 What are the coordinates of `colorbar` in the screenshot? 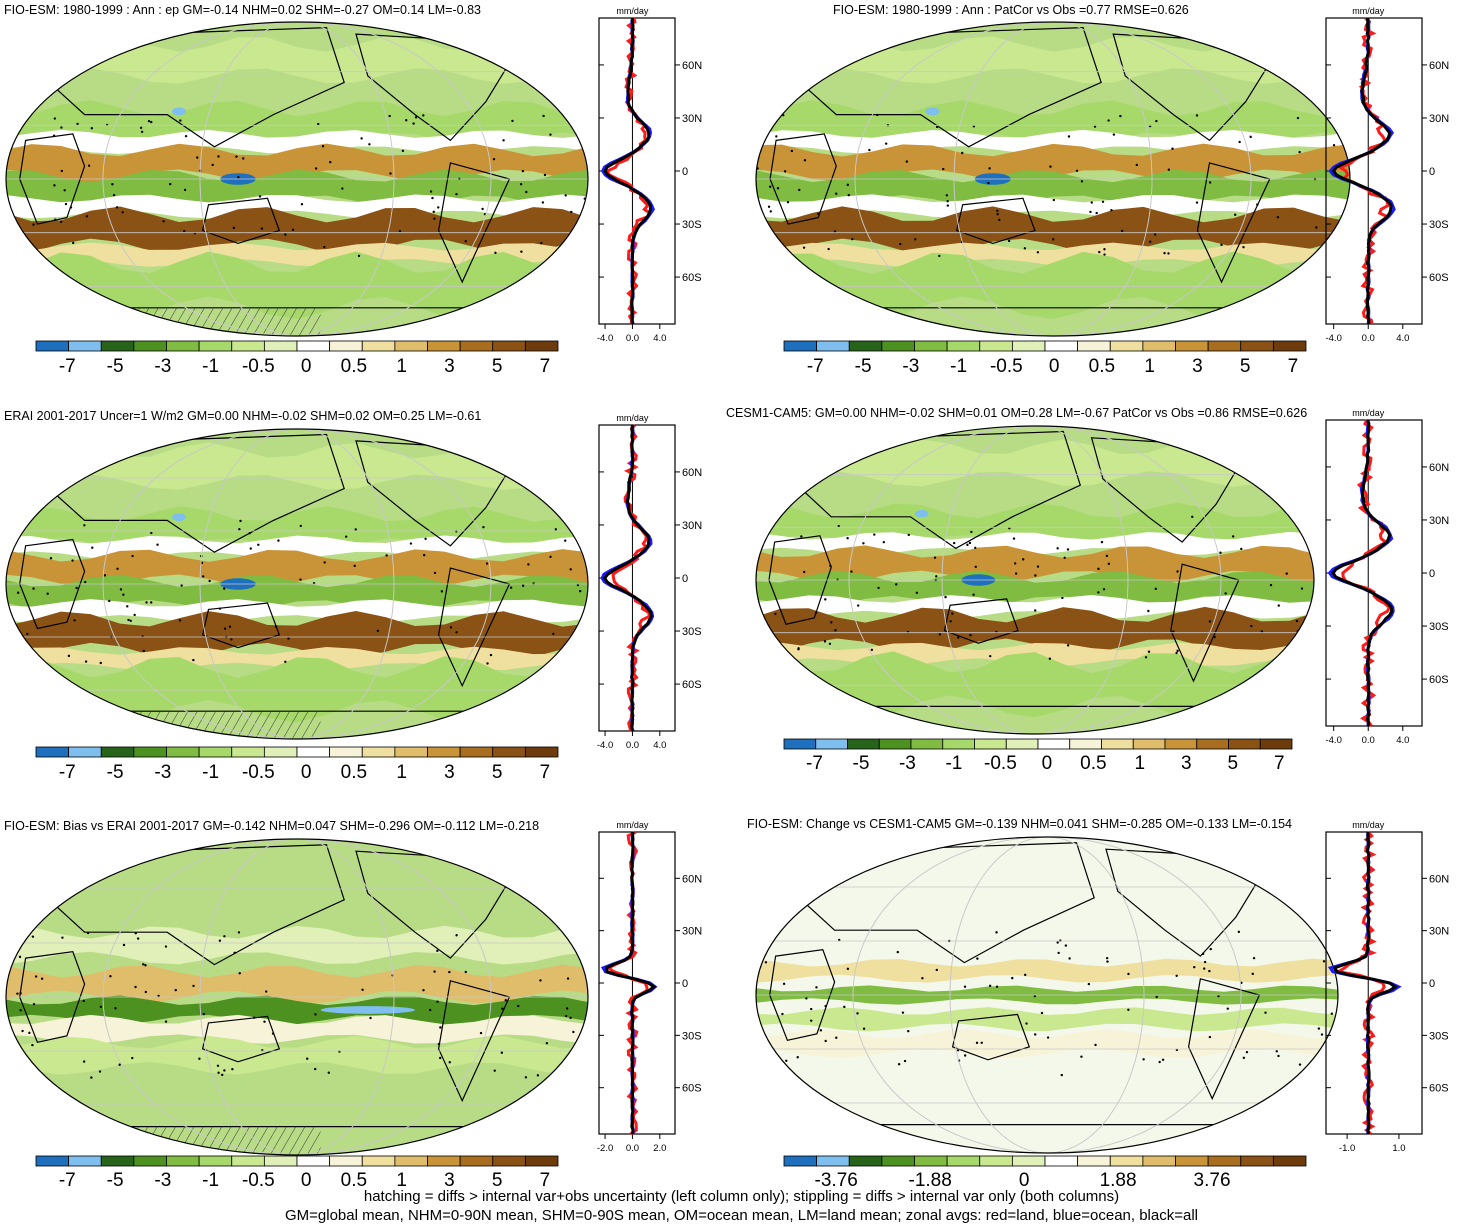 It's located at (297, 1161).